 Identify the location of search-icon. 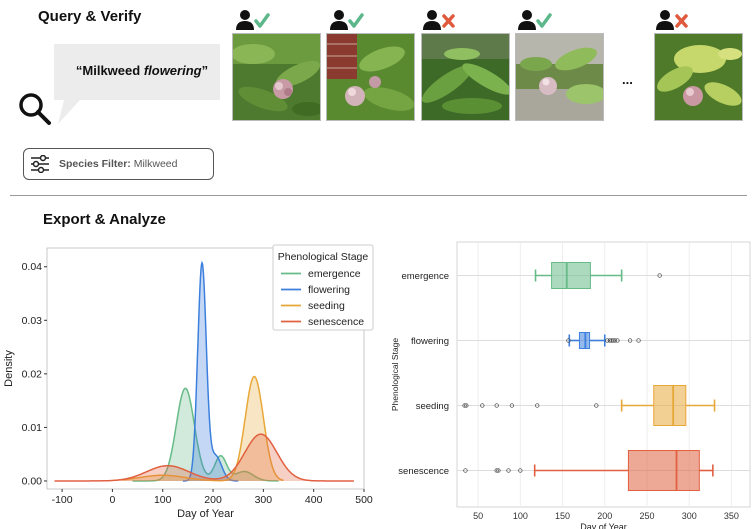
(35, 109).